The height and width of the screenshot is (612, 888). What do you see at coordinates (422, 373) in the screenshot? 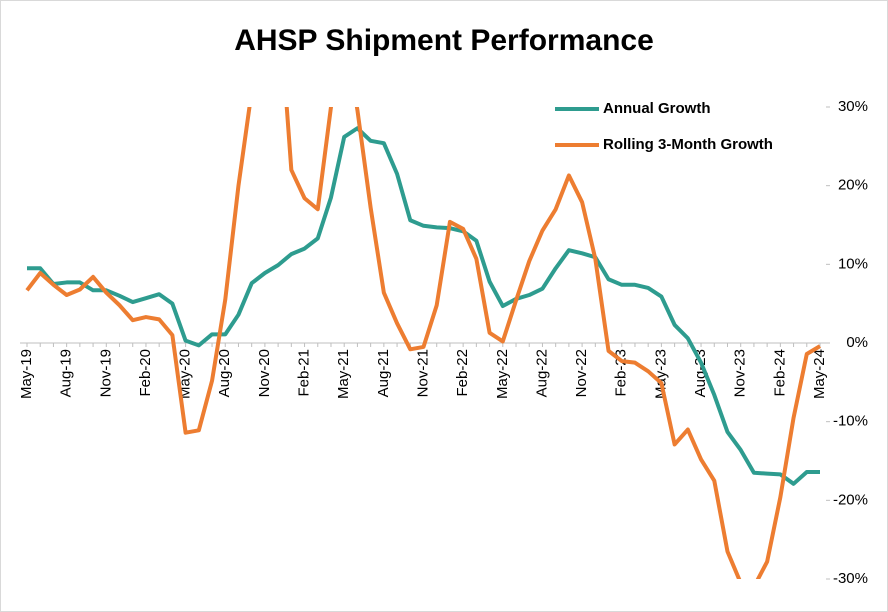
I see `x-tick-label: Nov-21` at bounding box center [422, 373].